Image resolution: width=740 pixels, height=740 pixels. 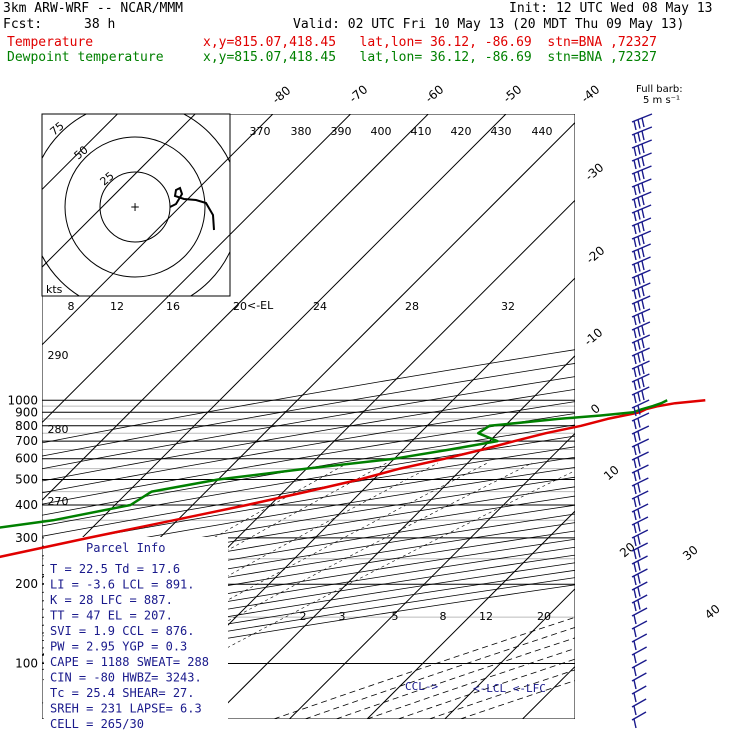 I want to click on theta-label: 390, so click(x=341, y=131).